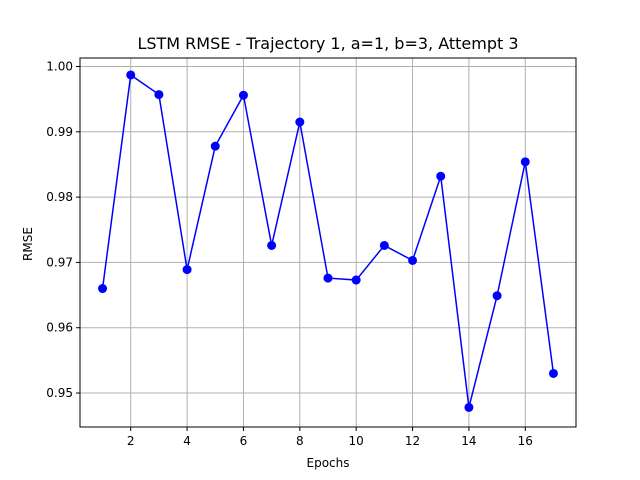 Image resolution: width=640 pixels, height=480 pixels. What do you see at coordinates (525, 441) in the screenshot?
I see `x-tick-label: 16` at bounding box center [525, 441].